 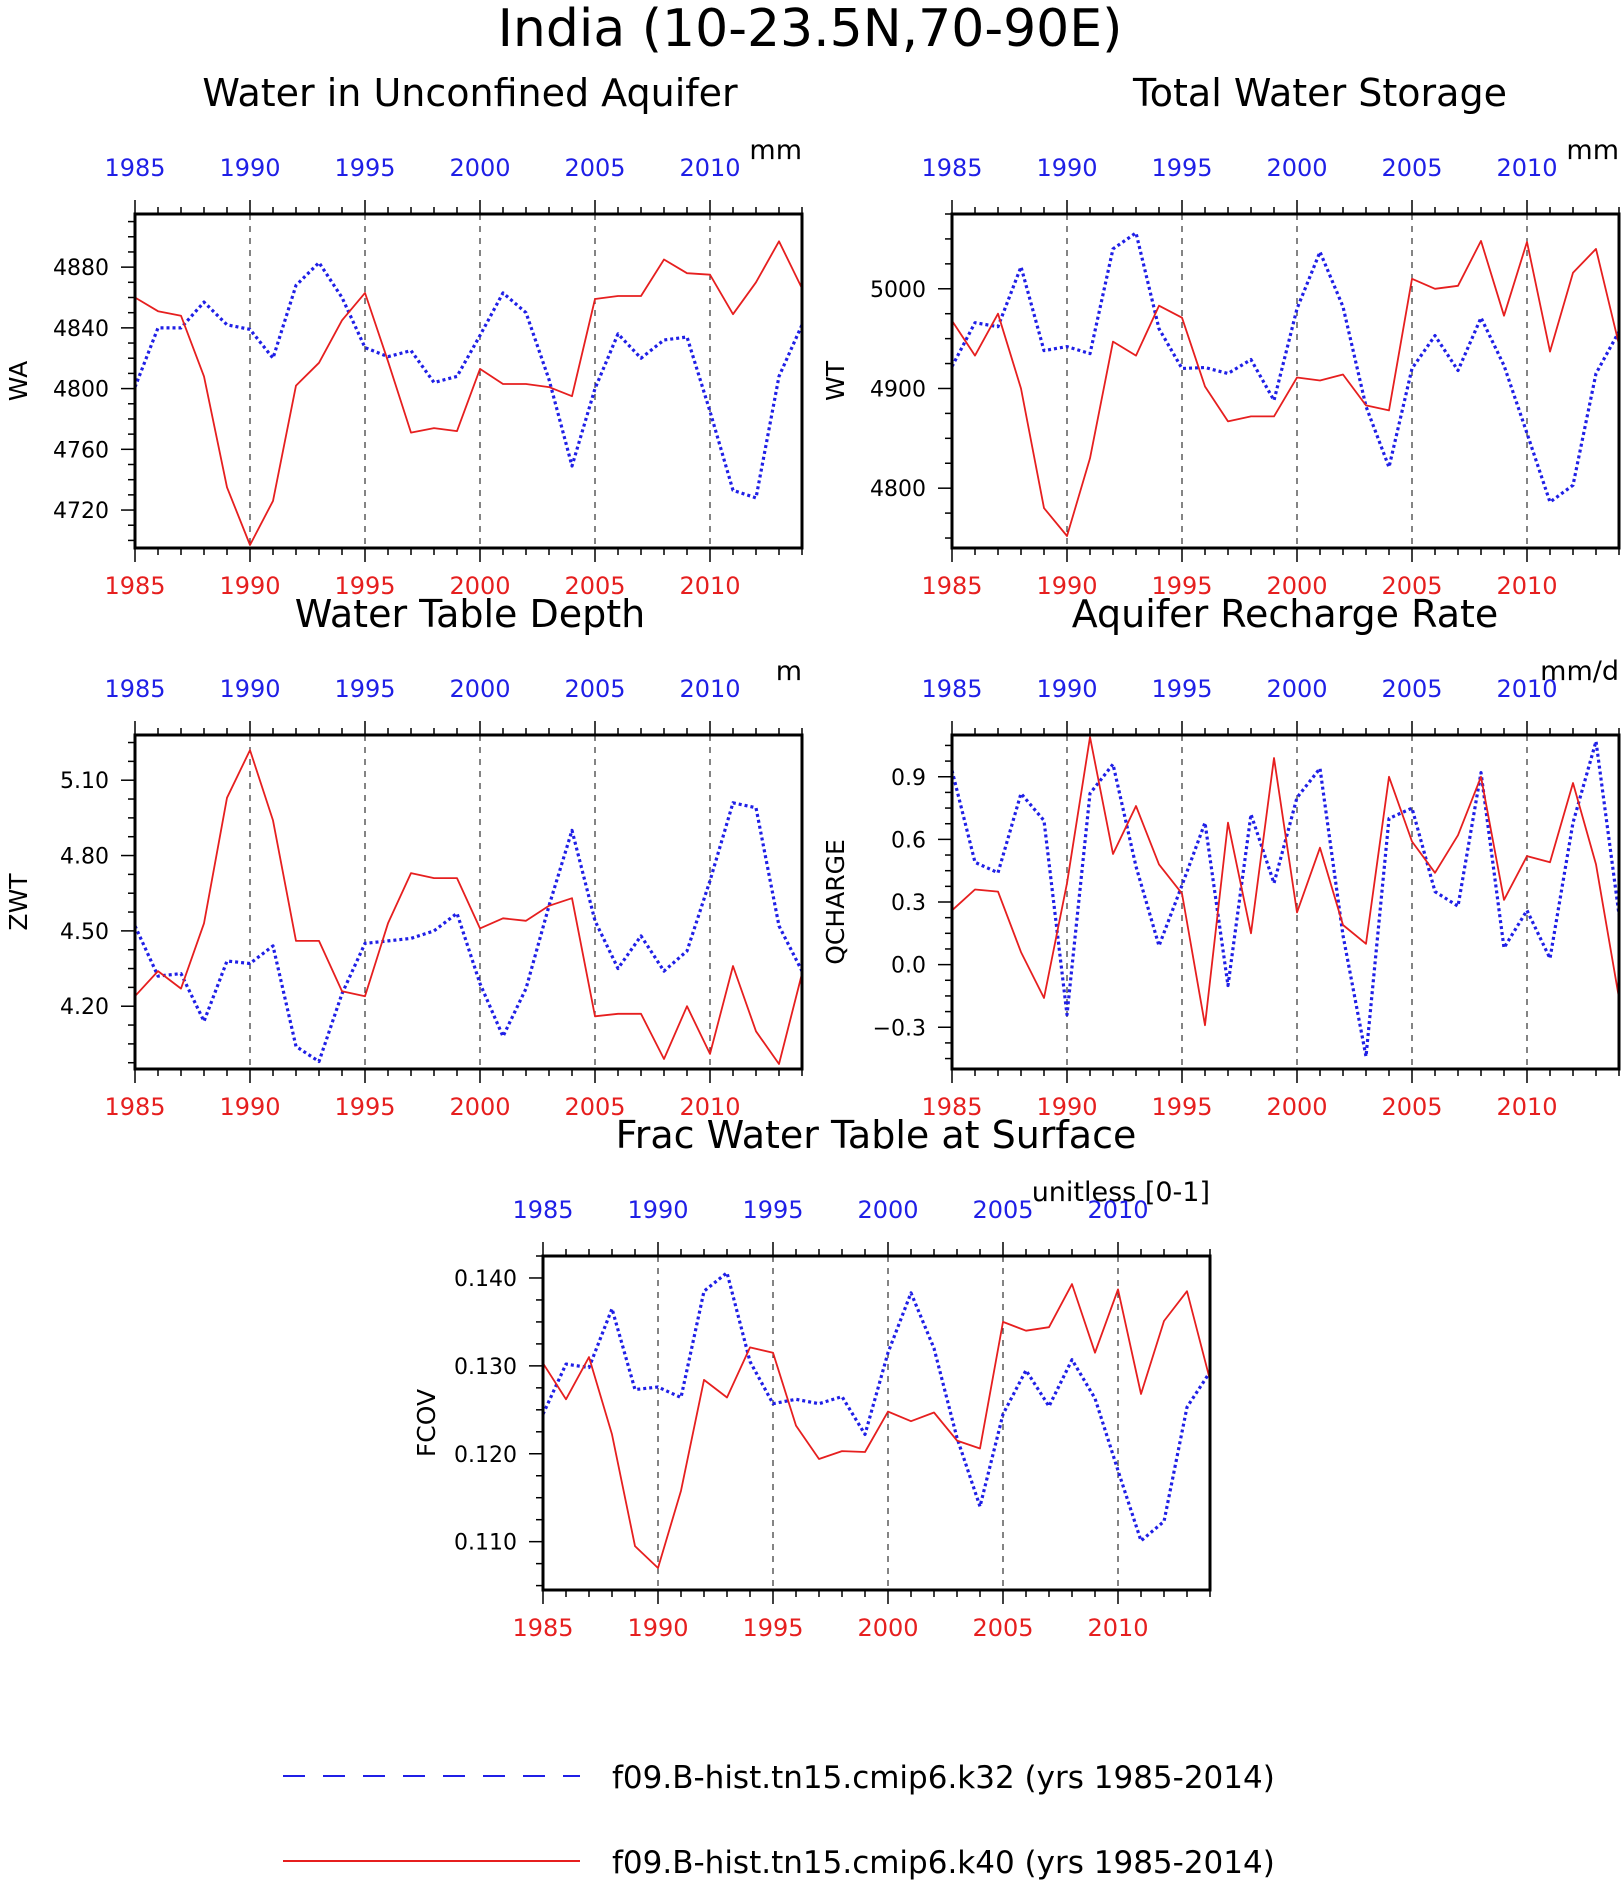 I want to click on y-tick-label: 0.110, so click(x=485, y=1543).